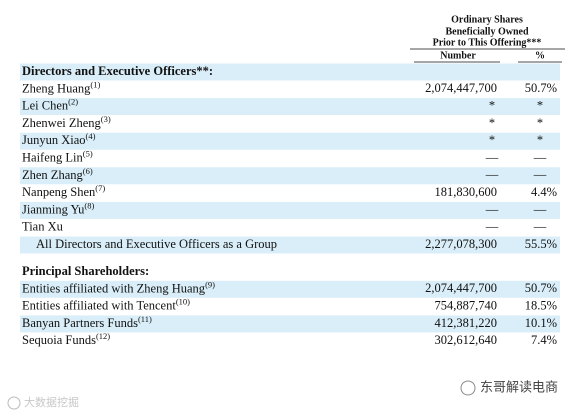 Image resolution: width=582 pixels, height=420 pixels. I want to click on watermark: 东哥解读电商, so click(519, 388).